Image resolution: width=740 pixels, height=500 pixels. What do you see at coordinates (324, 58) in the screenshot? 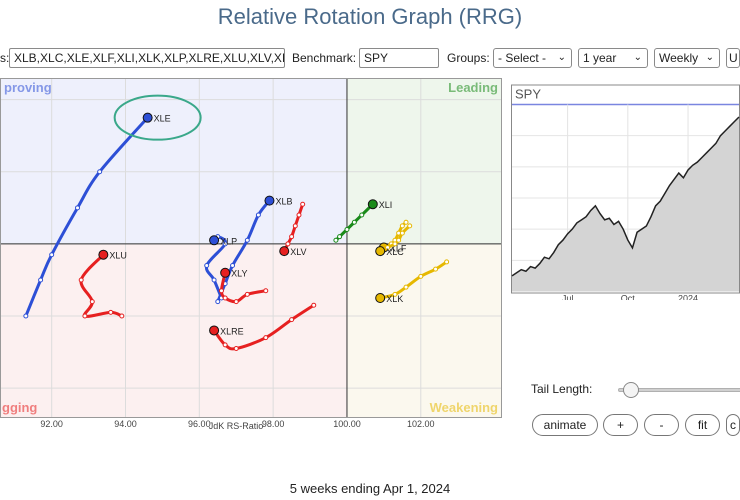
I see `benchmark-label: Benchmark:` at bounding box center [324, 58].